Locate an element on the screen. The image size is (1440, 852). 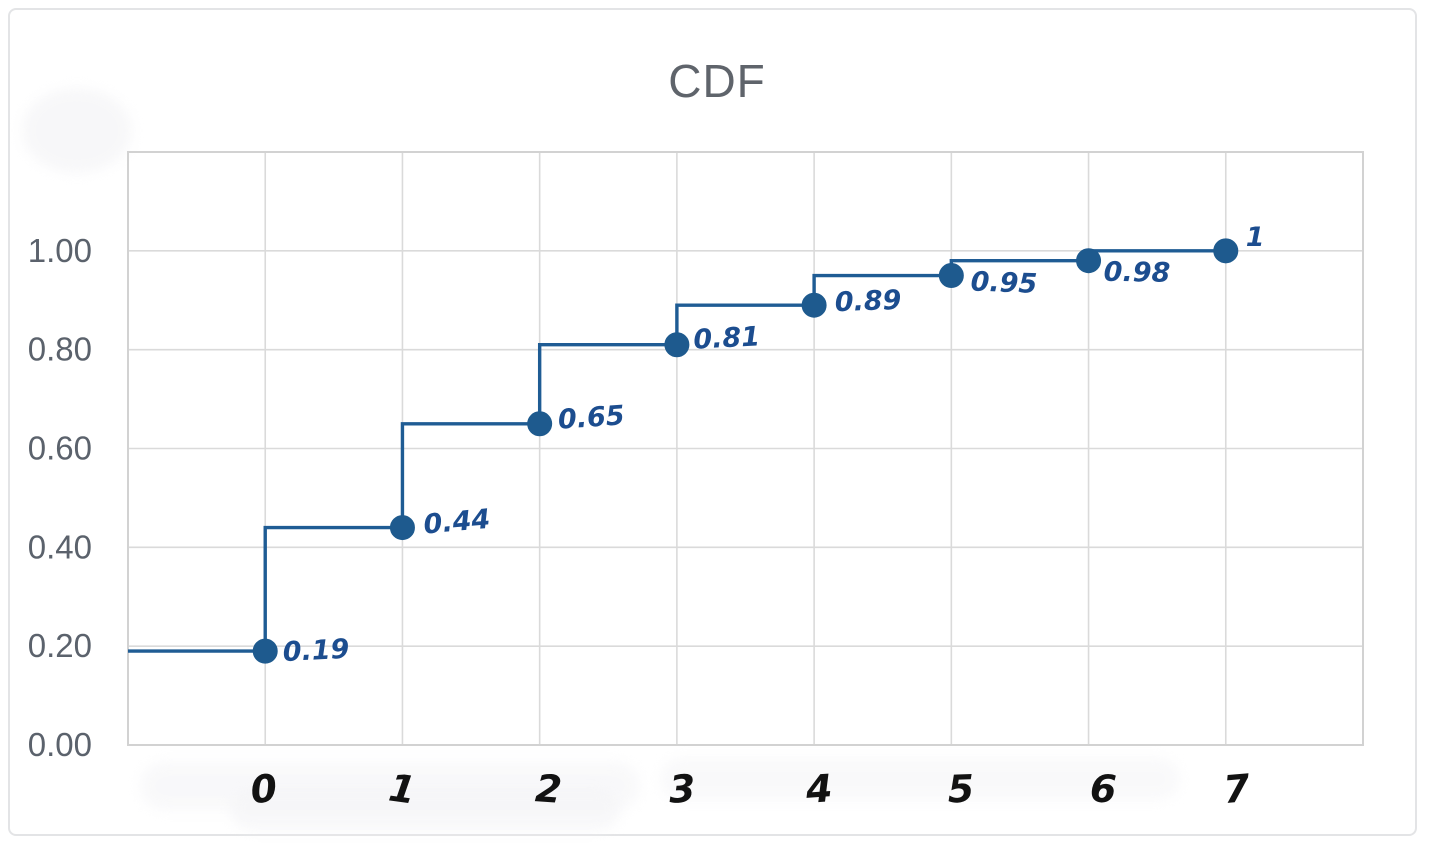
point-label: 1 is located at coordinates (1255, 237).